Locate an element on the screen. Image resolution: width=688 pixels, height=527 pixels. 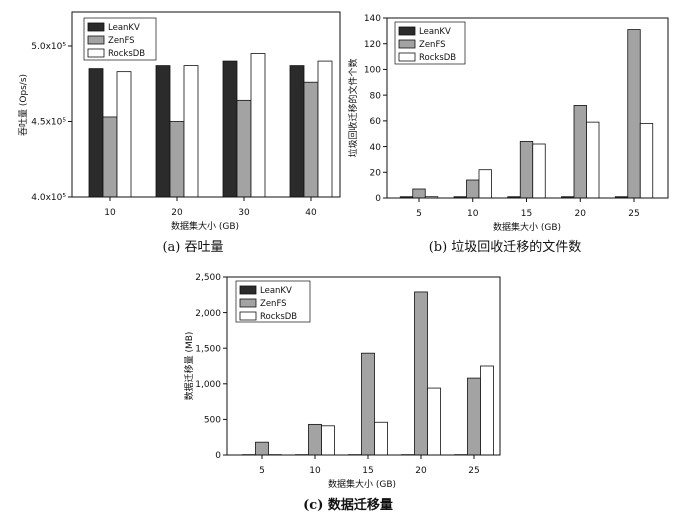
caption-b: (b) 垃圾回收迁移的文件数 is located at coordinates (505, 247).